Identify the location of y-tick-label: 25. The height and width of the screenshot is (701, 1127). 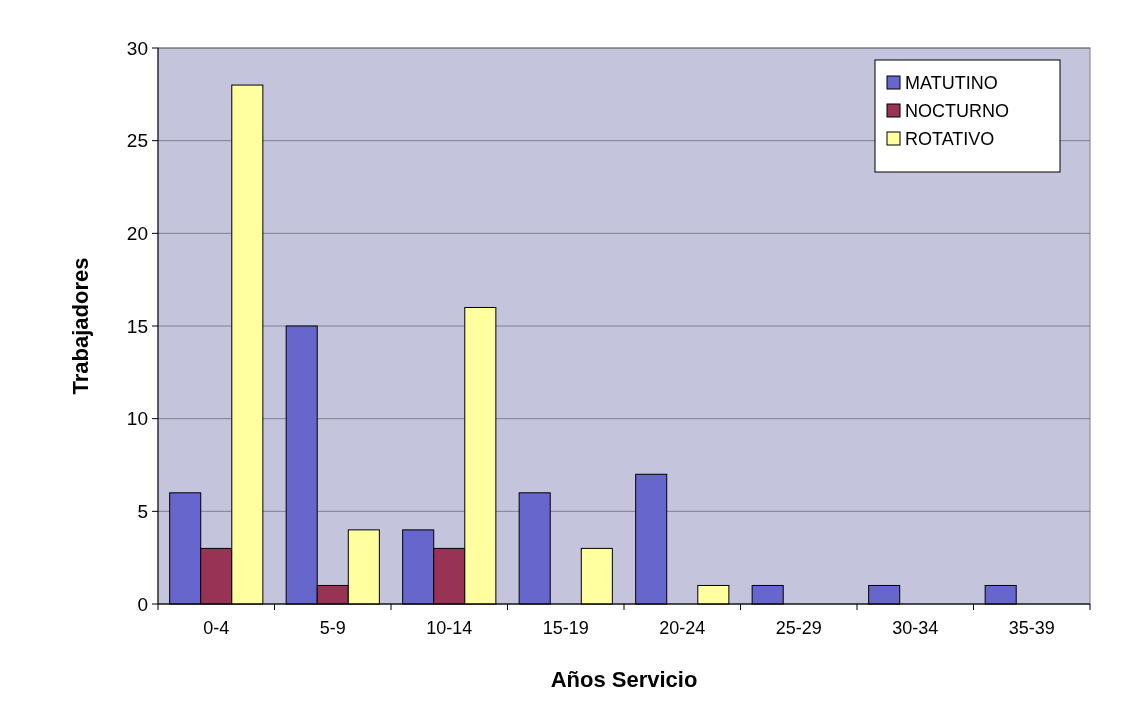
(137, 141).